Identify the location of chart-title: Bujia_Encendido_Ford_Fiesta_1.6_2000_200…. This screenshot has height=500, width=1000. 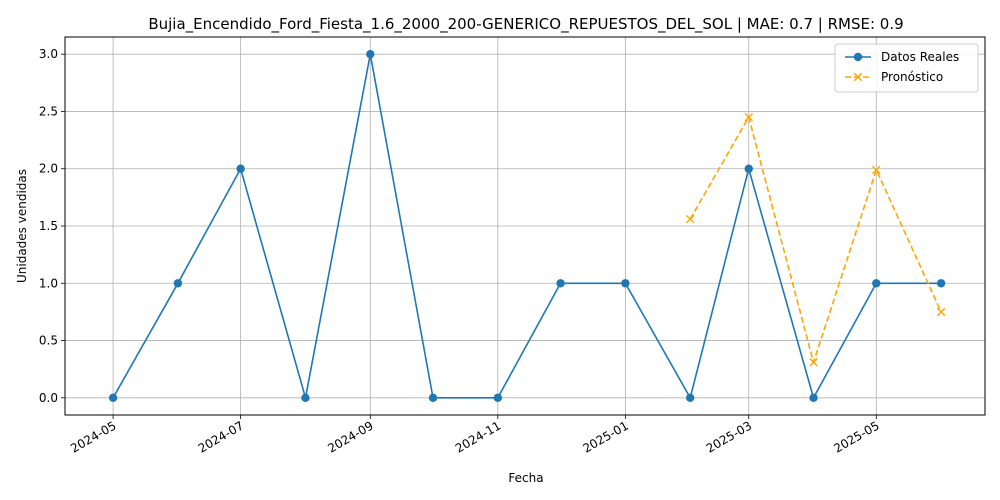
(525, 24).